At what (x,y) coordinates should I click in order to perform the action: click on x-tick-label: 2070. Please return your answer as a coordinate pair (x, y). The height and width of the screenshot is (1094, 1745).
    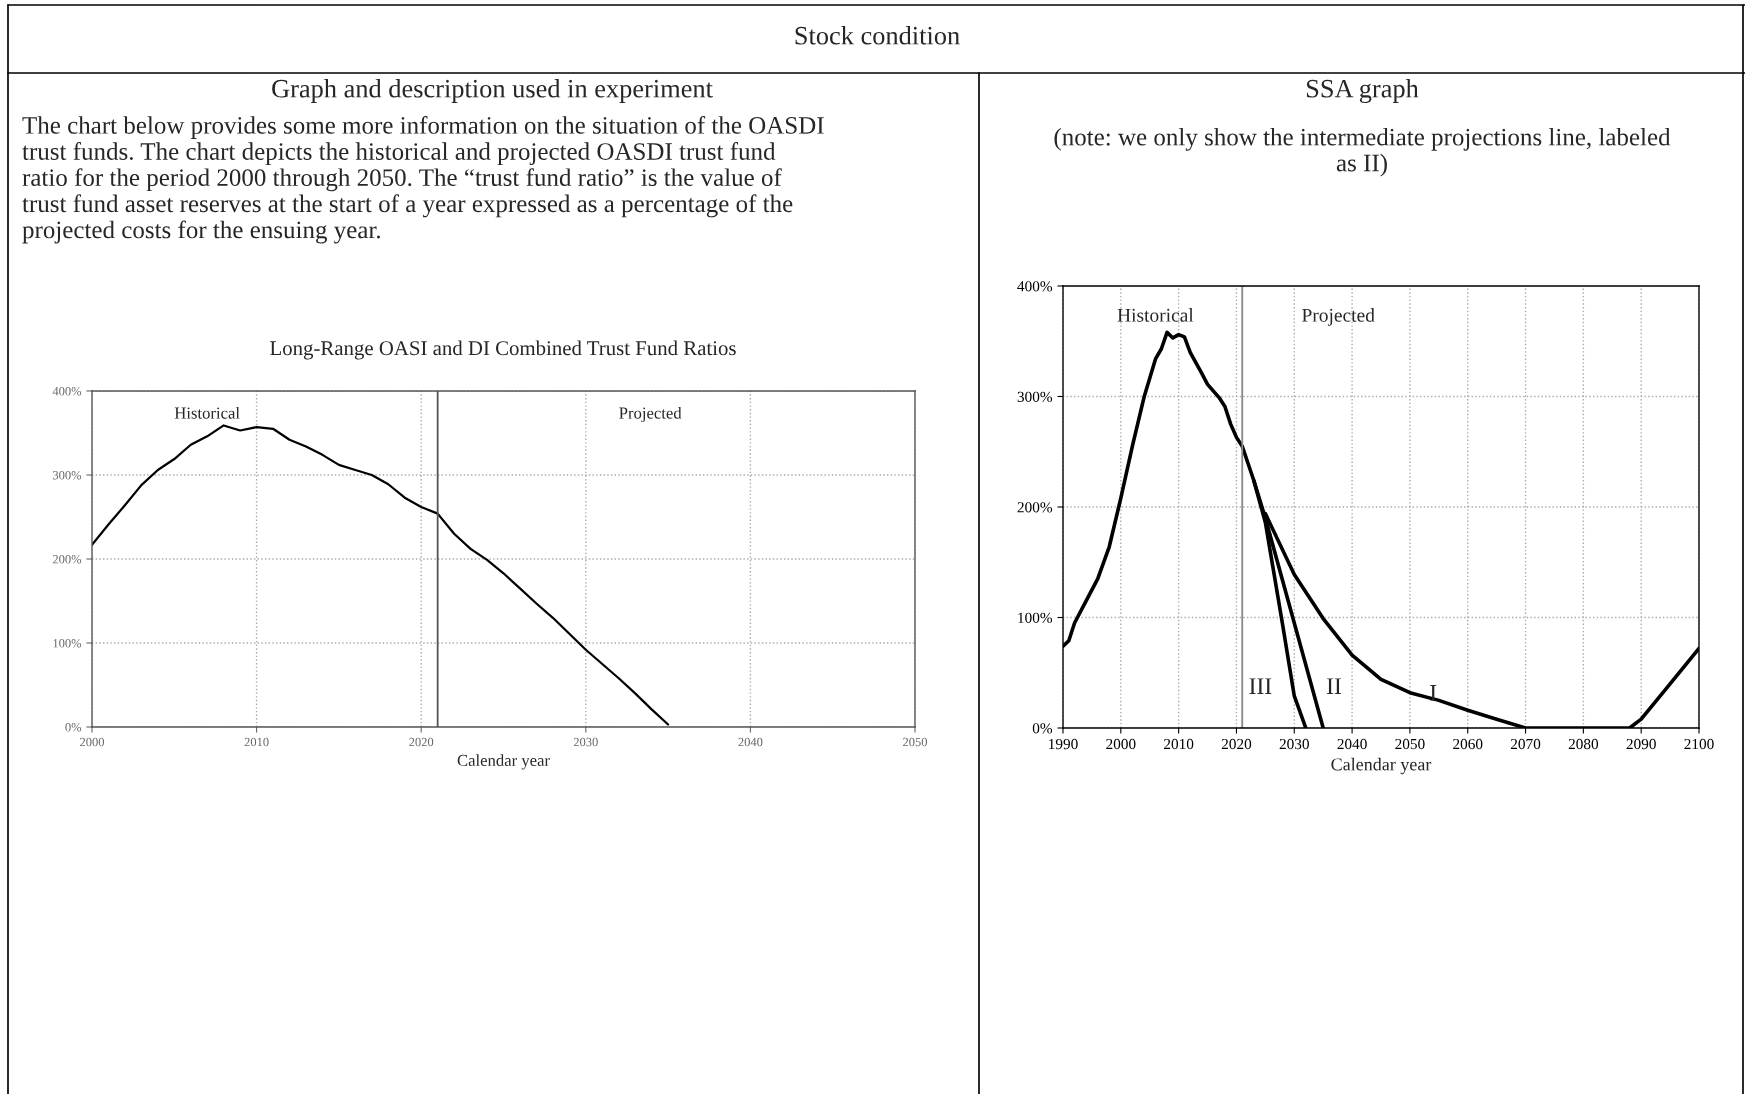
    Looking at the image, I should click on (1525, 744).